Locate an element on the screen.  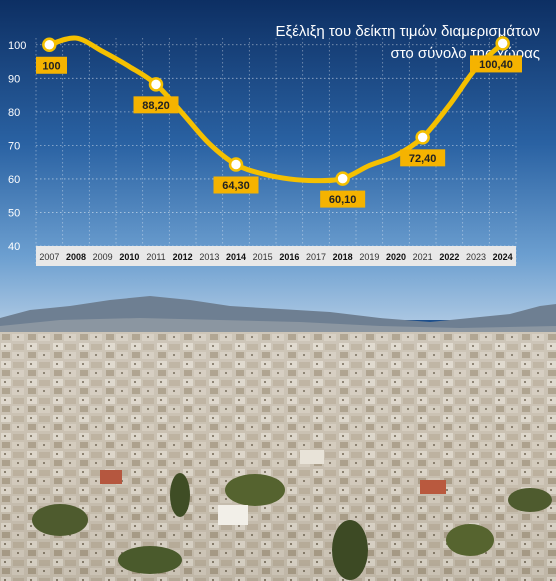
data-label-2011: 88,20 is located at coordinates (156, 106).